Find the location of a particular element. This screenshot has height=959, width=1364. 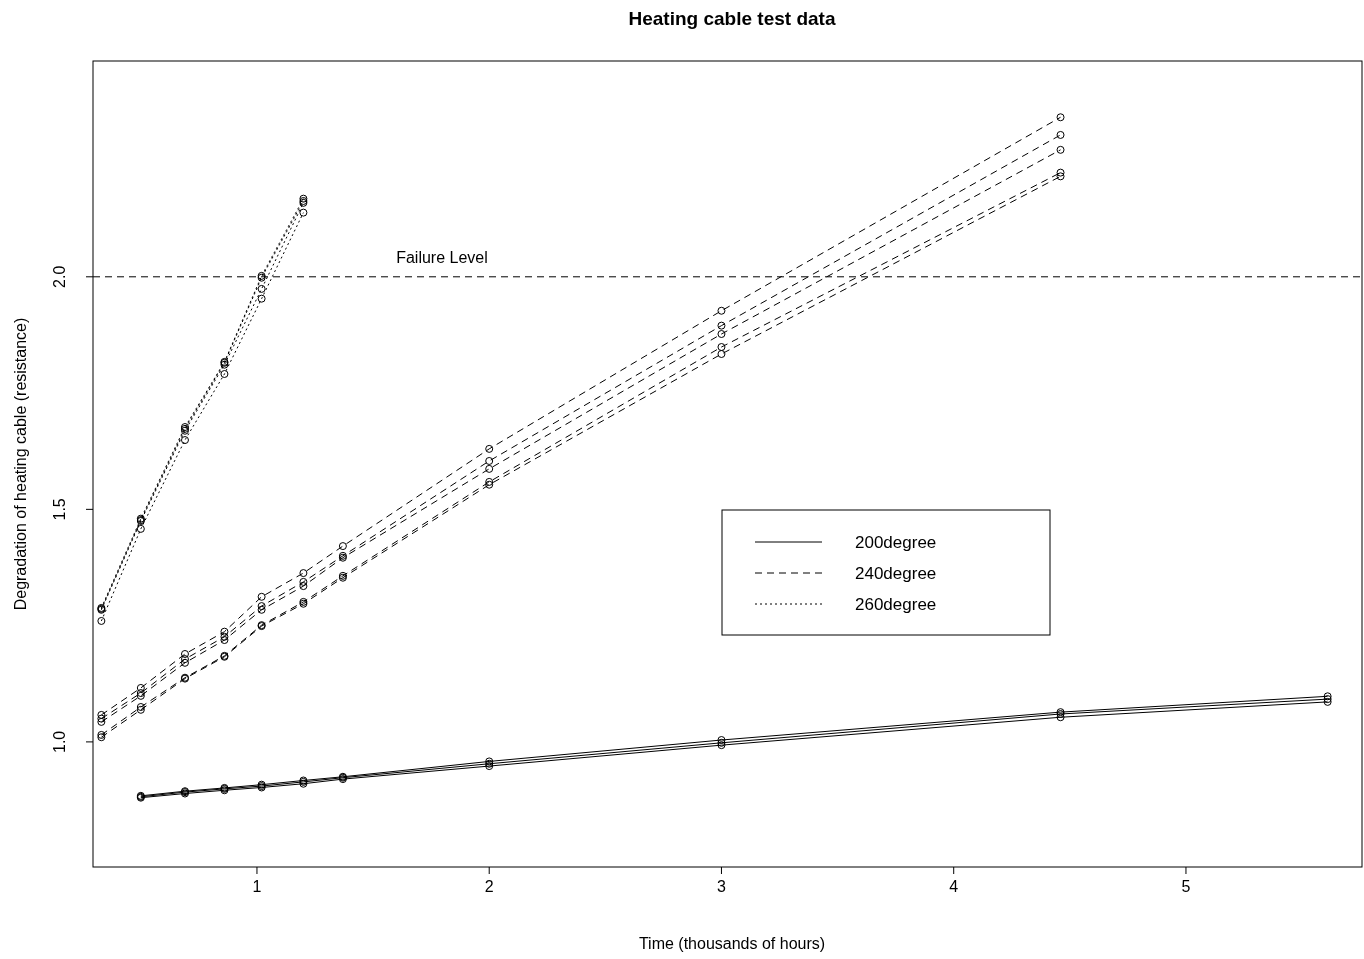

x-tick-label: 3 is located at coordinates (722, 886).